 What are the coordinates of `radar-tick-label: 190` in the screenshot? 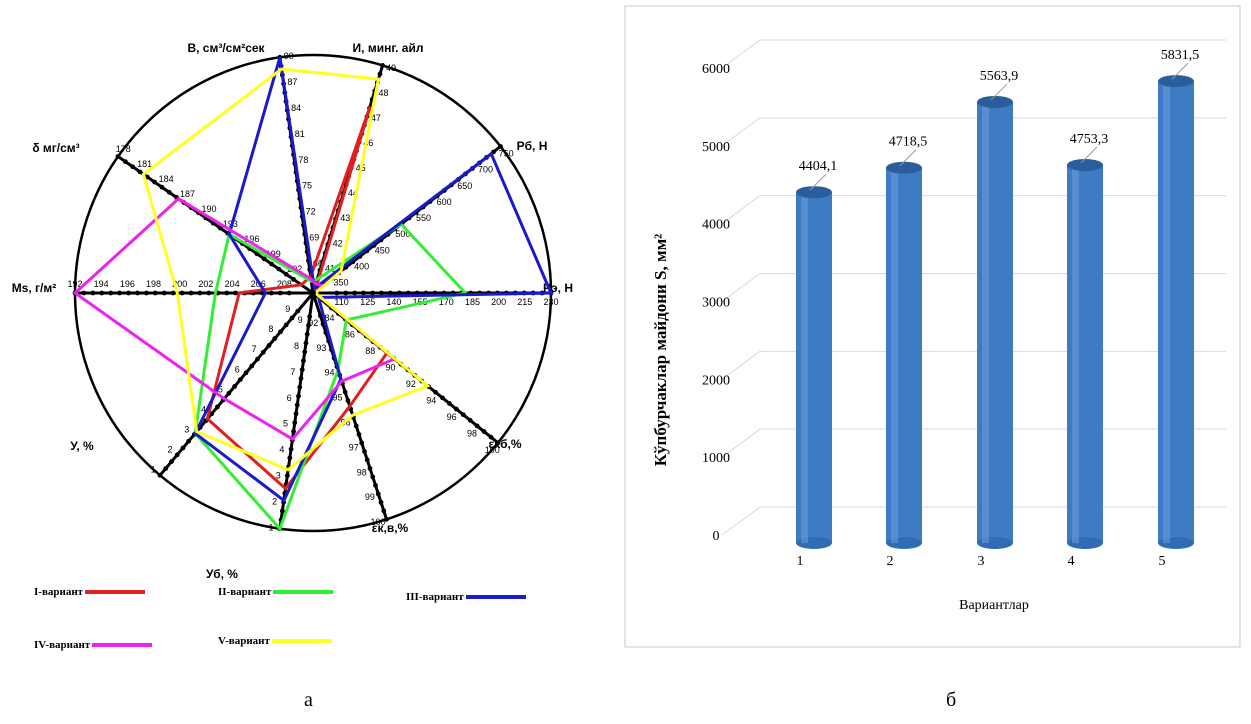 It's located at (208, 209).